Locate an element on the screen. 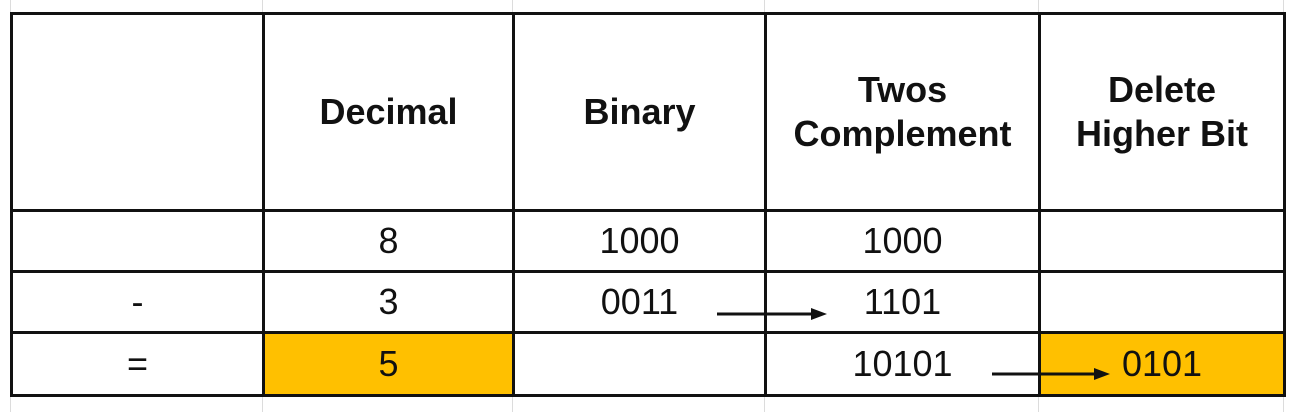 This screenshot has width=1293, height=412. decimal-cell: 3 is located at coordinates (388, 302).